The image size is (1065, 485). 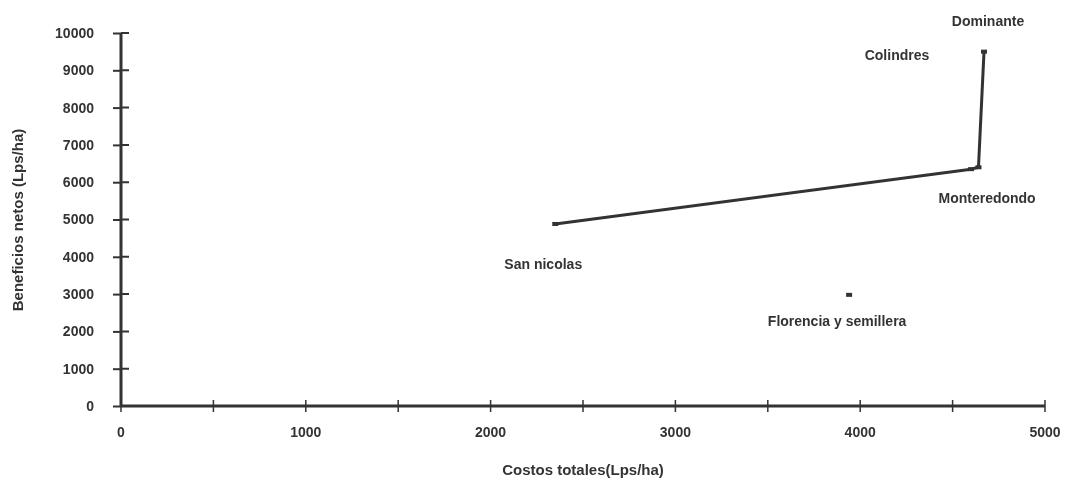 I want to click on y-tick-label: 10000, so click(x=75, y=32).